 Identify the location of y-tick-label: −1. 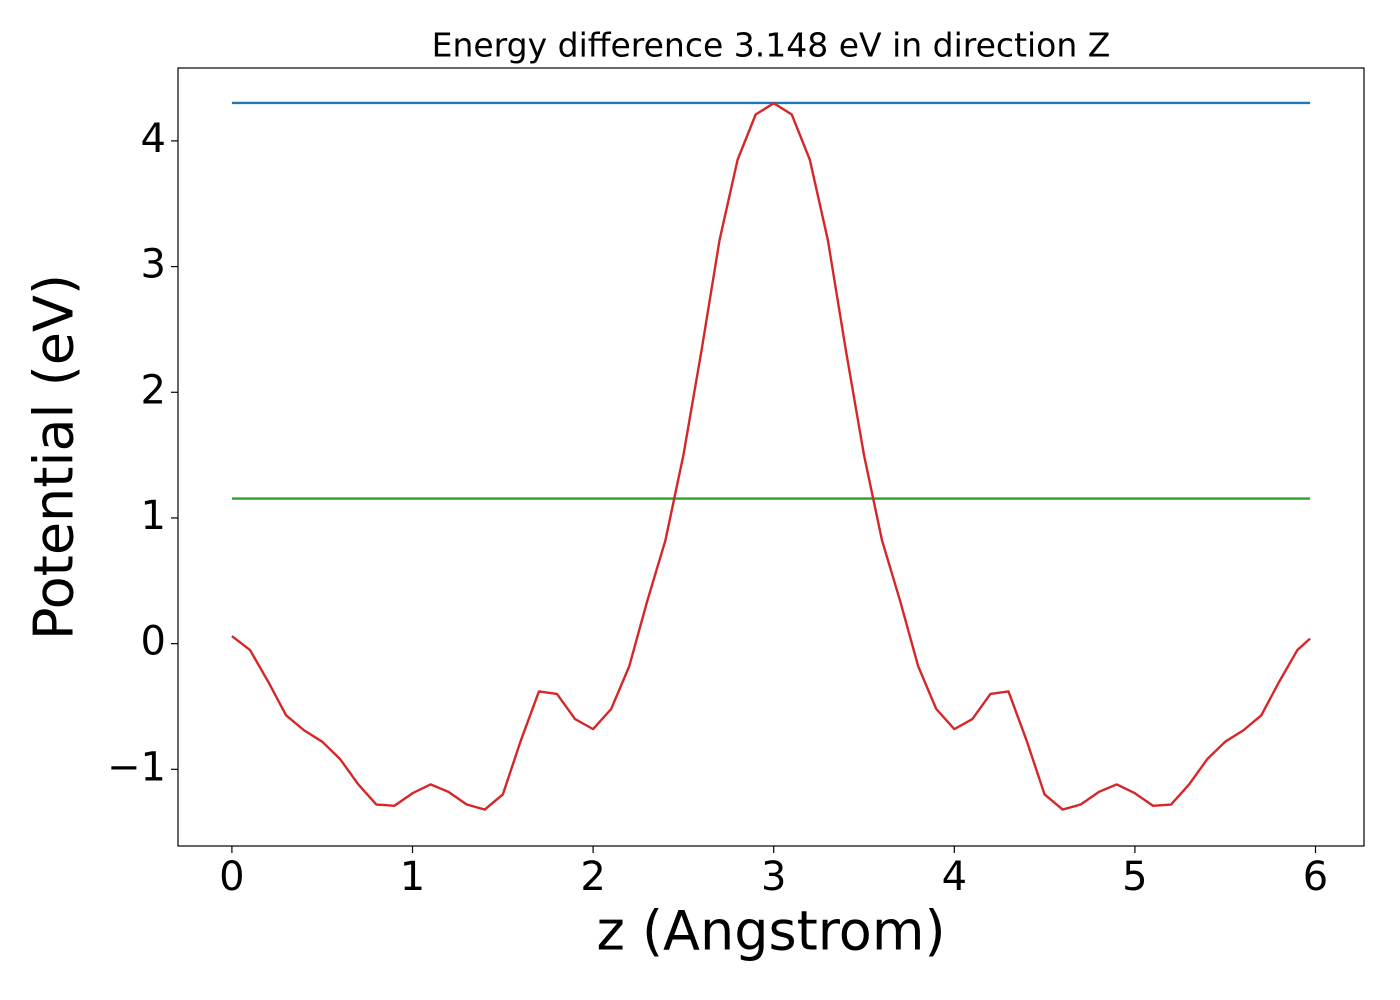
(136, 767).